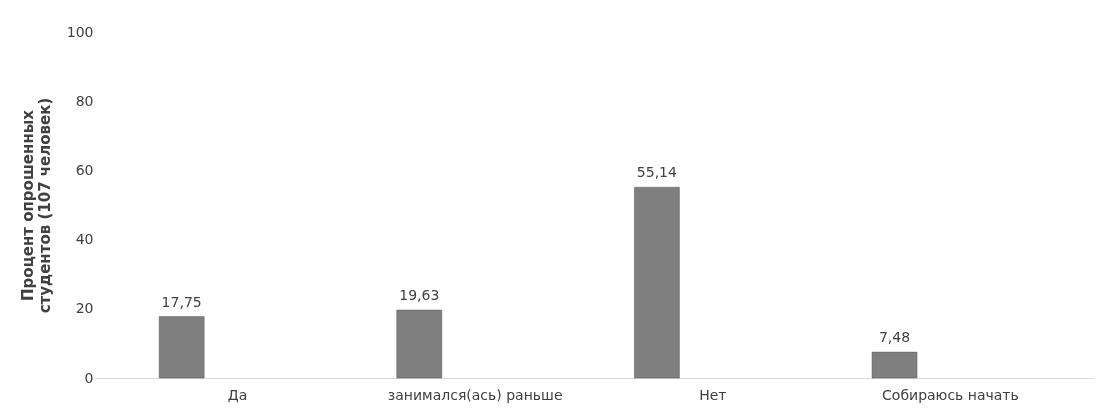 The width and height of the screenshot is (1113, 417). Describe the element at coordinates (950, 394) in the screenshot. I see `x-tick-label: Собираюсь начать` at that location.